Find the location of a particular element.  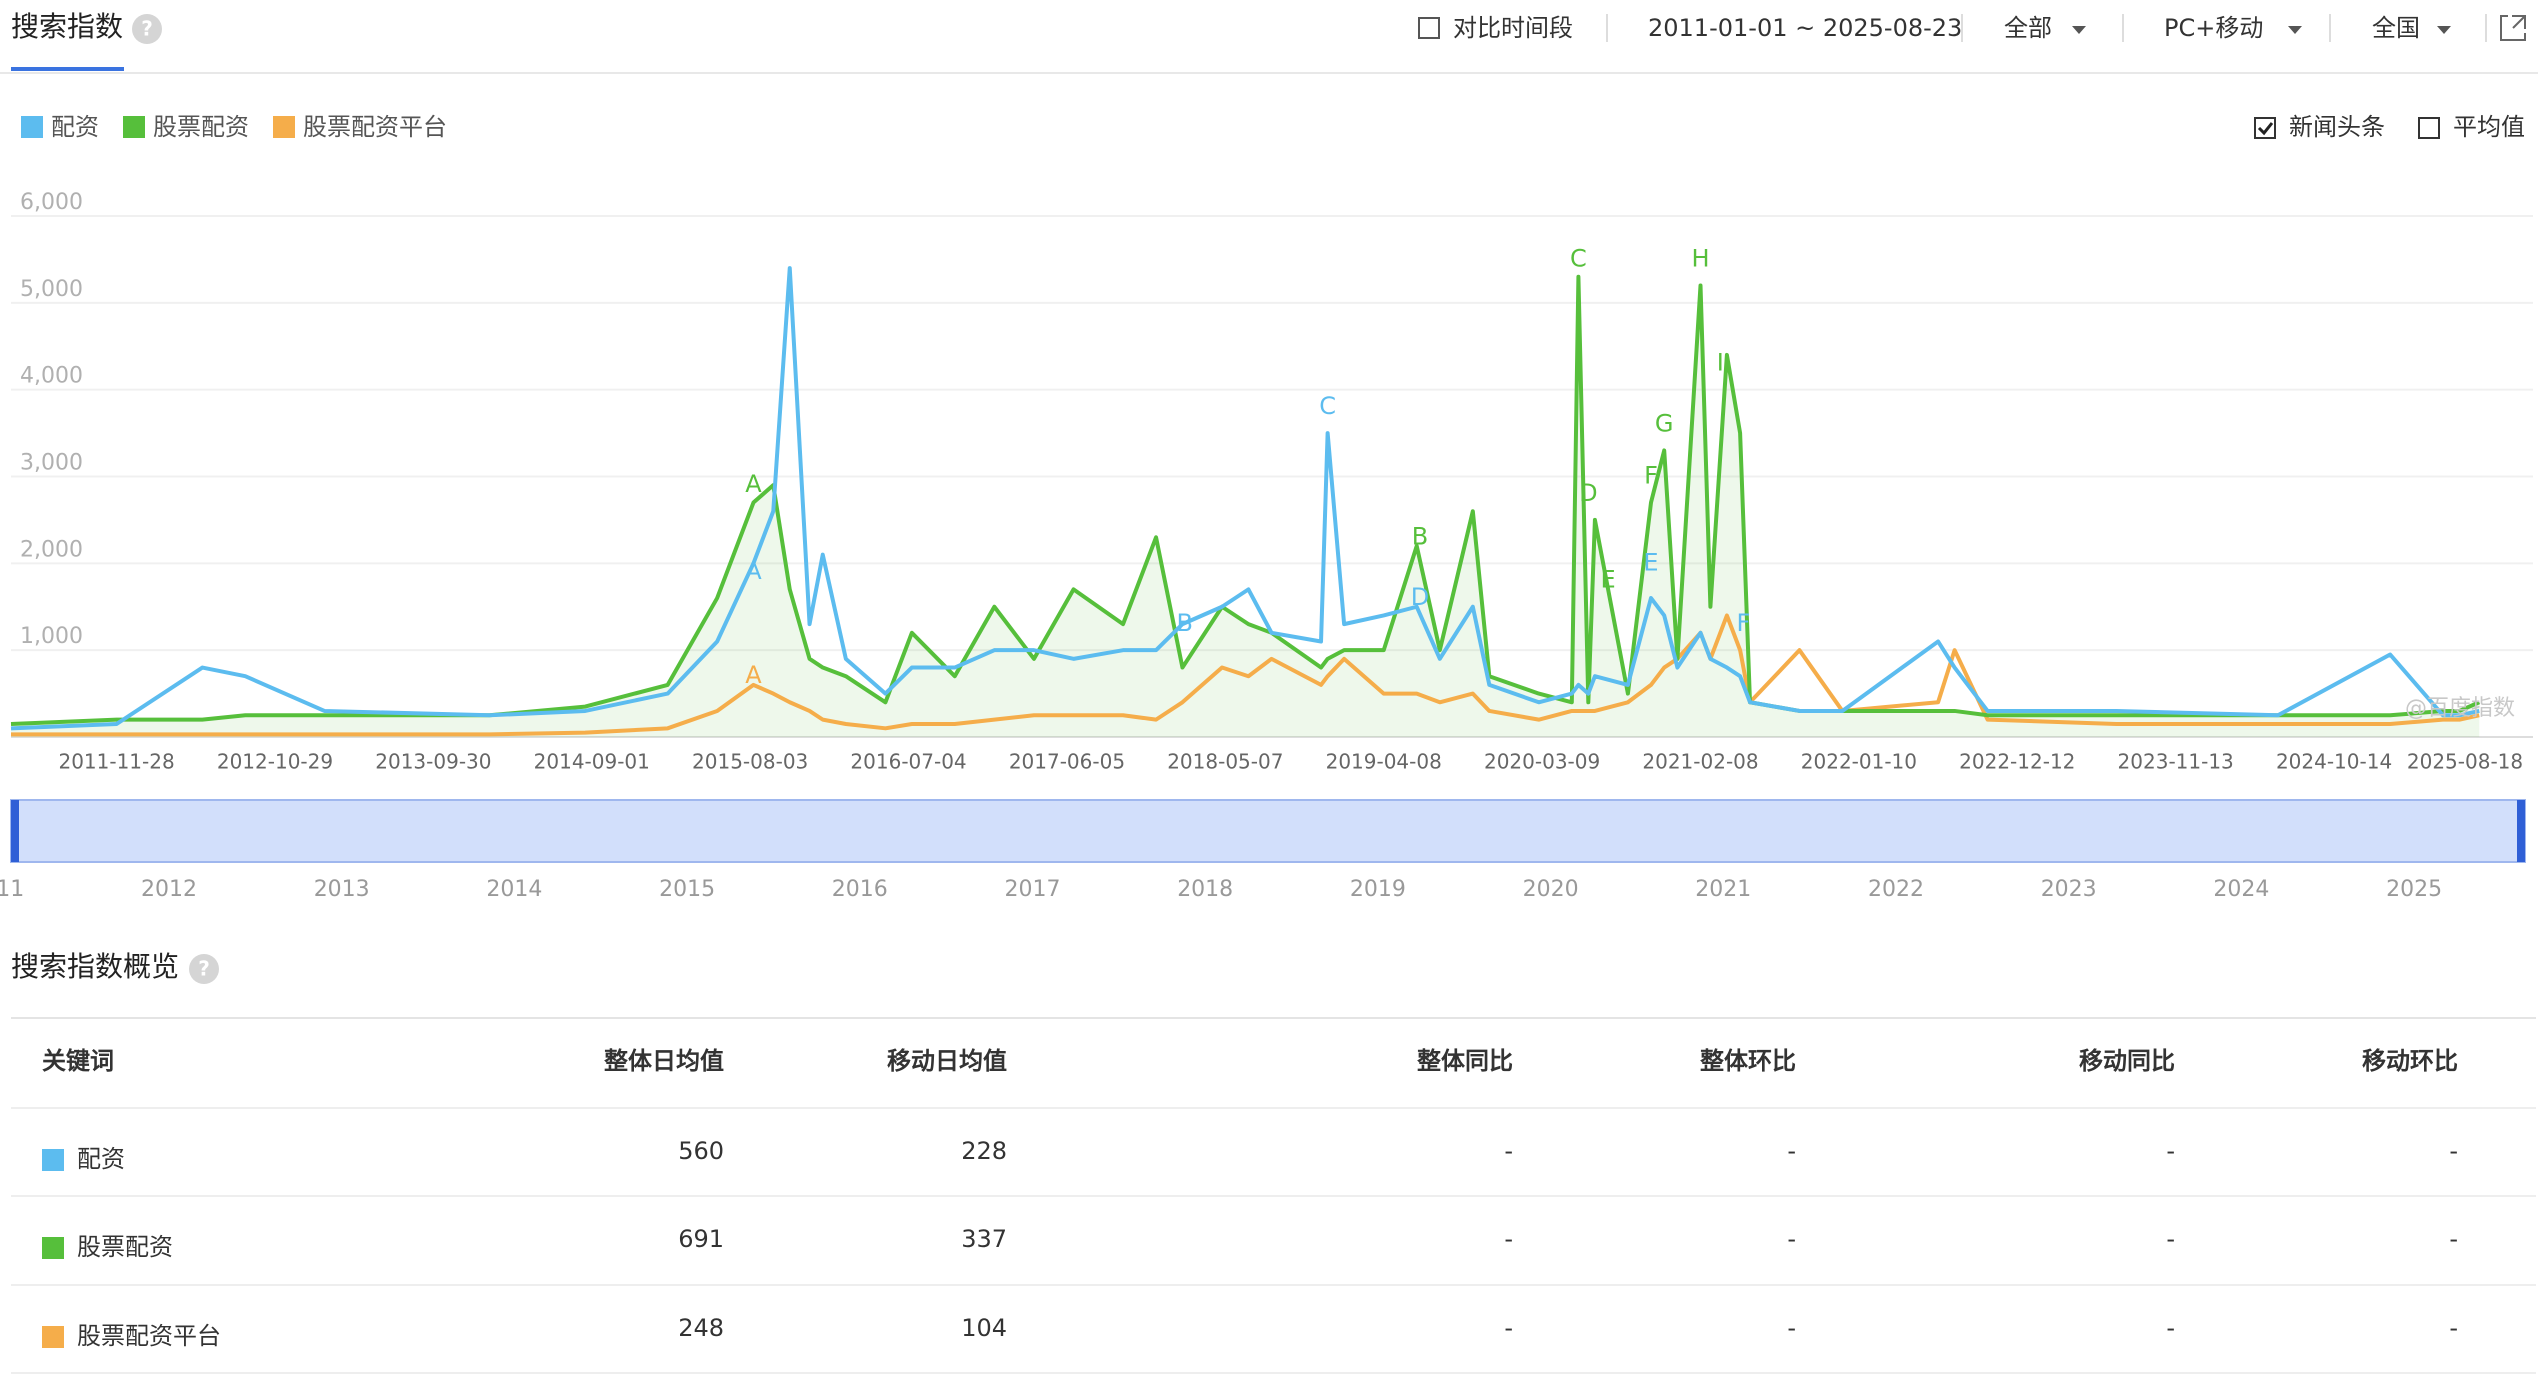

date-range: 2011-01-01 ~ 2025-08-23 is located at coordinates (1805, 28).